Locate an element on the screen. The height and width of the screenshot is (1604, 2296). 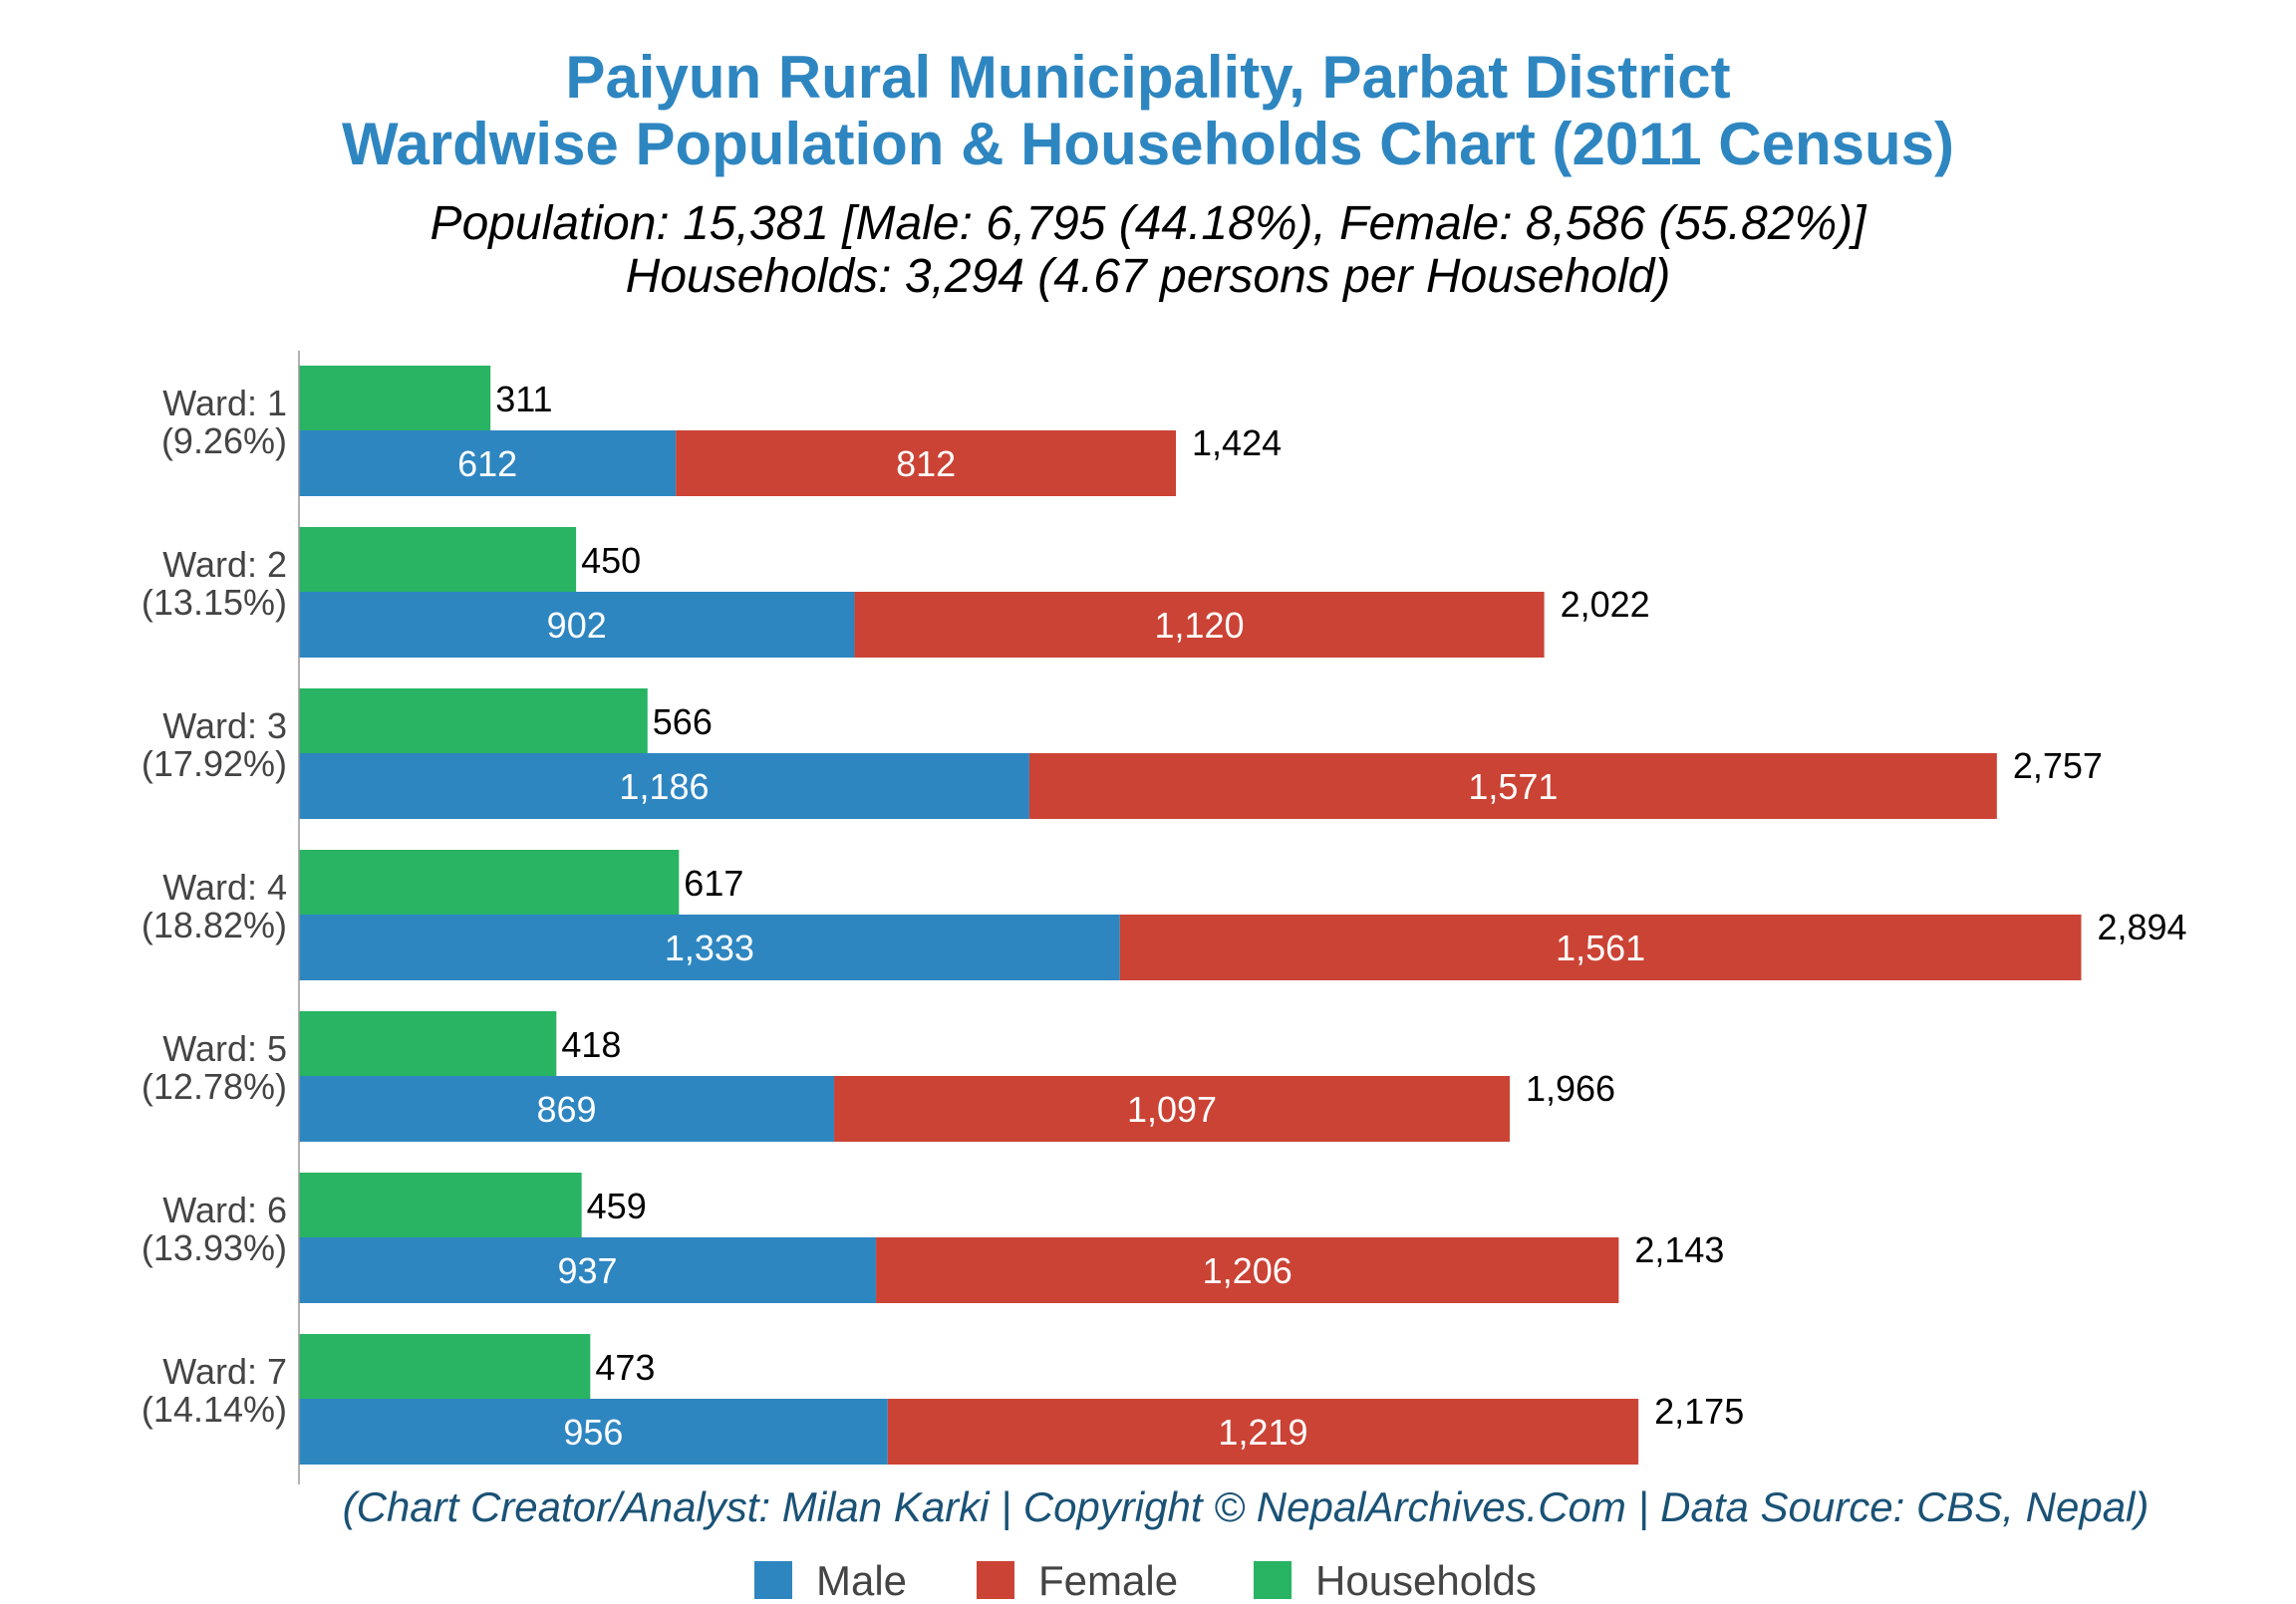
female-value-label: 1,571 is located at coordinates (1513, 786).